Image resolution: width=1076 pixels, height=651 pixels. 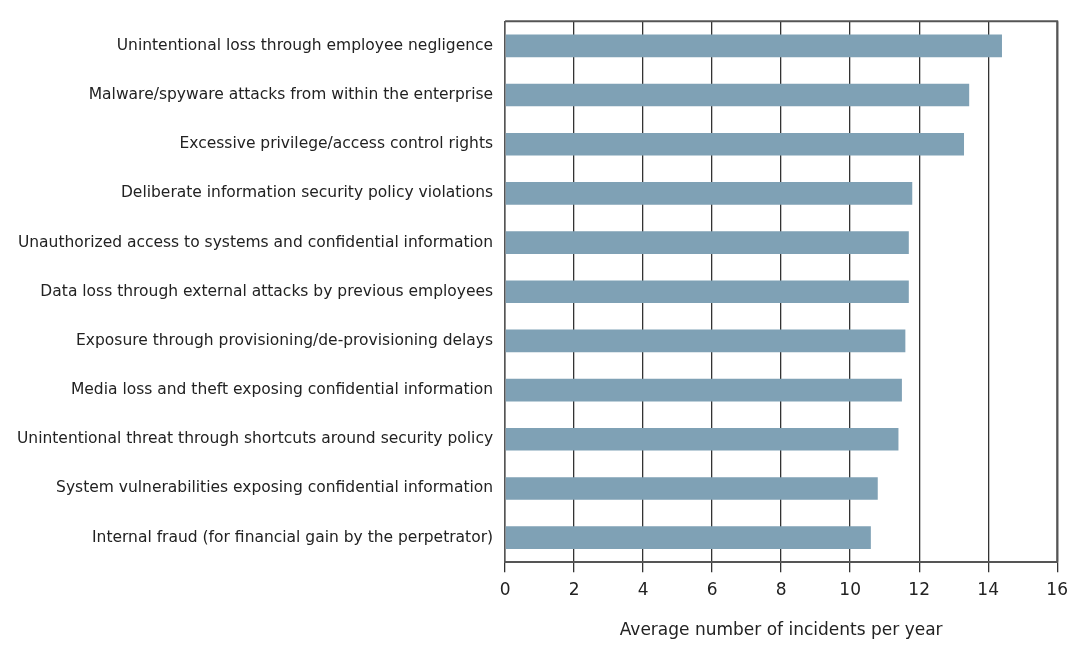 I want to click on y-tick-label: Internal fraud (for financial gain by the perpetrator), so click(x=292, y=536).